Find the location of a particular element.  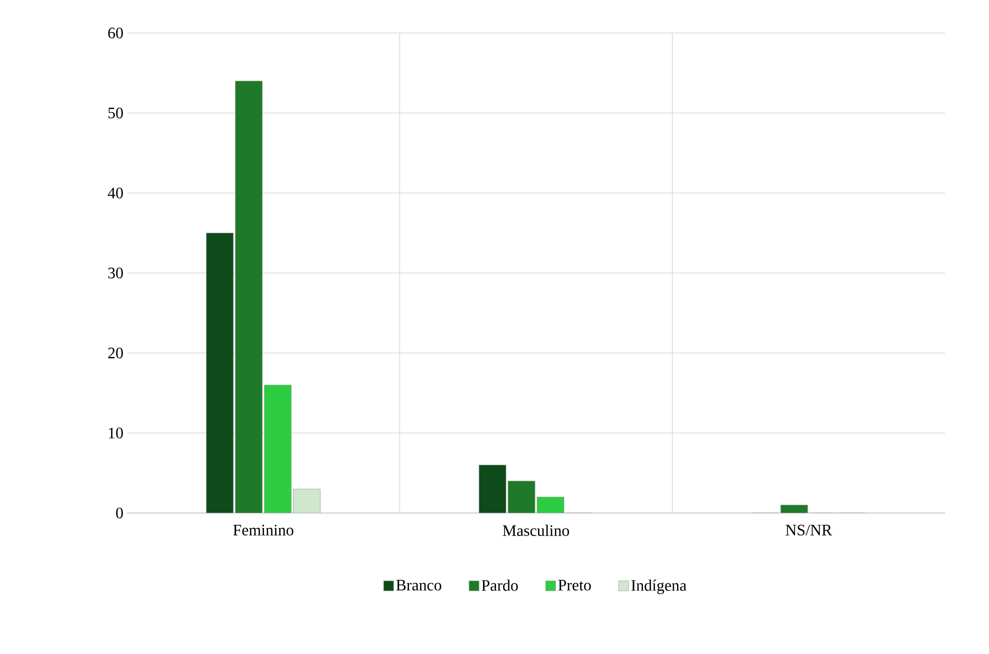

legend-label: Branco is located at coordinates (419, 585).